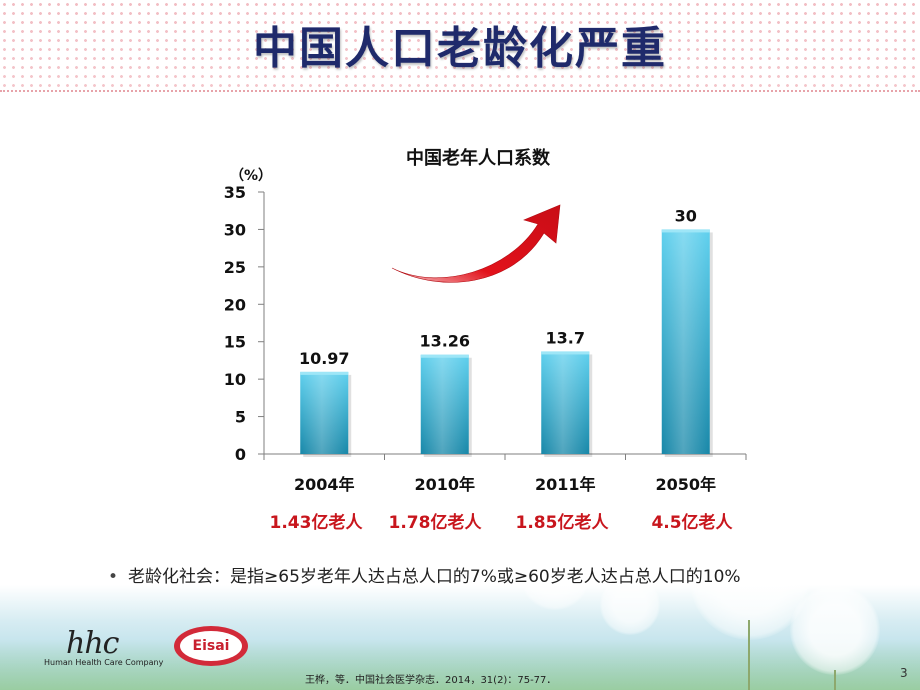 This screenshot has width=920, height=690. I want to click on hhc-logo: hhc Human Health Care Company, so click(109, 648).